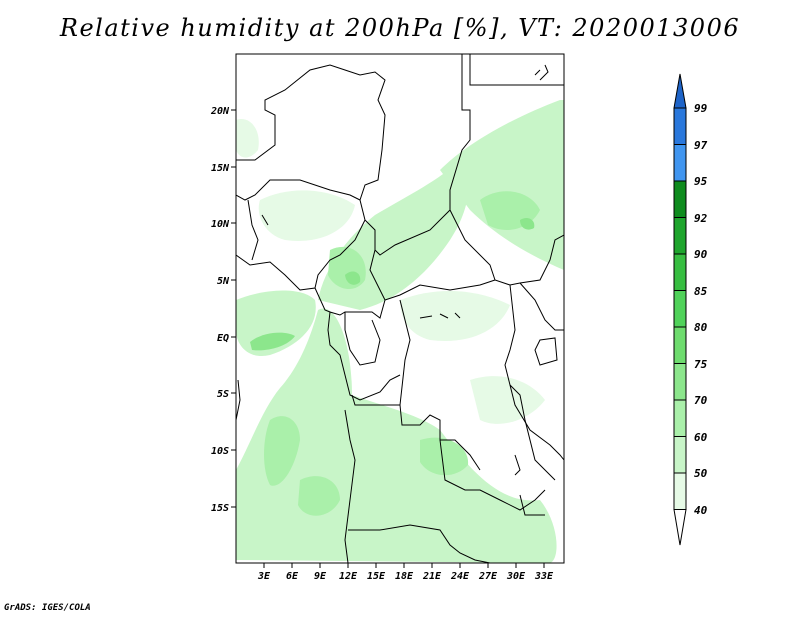 Image resolution: width=800 pixels, height=618 pixels. I want to click on latitude-axis: 20N 15N 10N 5N EQ 5S 10S 15S, so click(223, 310).